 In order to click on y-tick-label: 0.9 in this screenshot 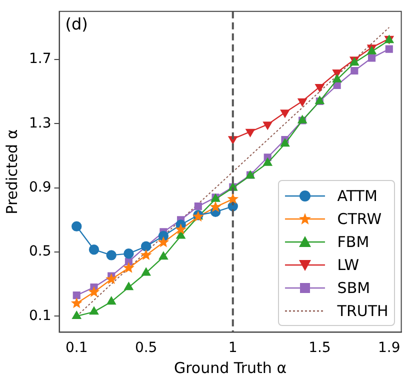, I will do `click(40, 187)`.